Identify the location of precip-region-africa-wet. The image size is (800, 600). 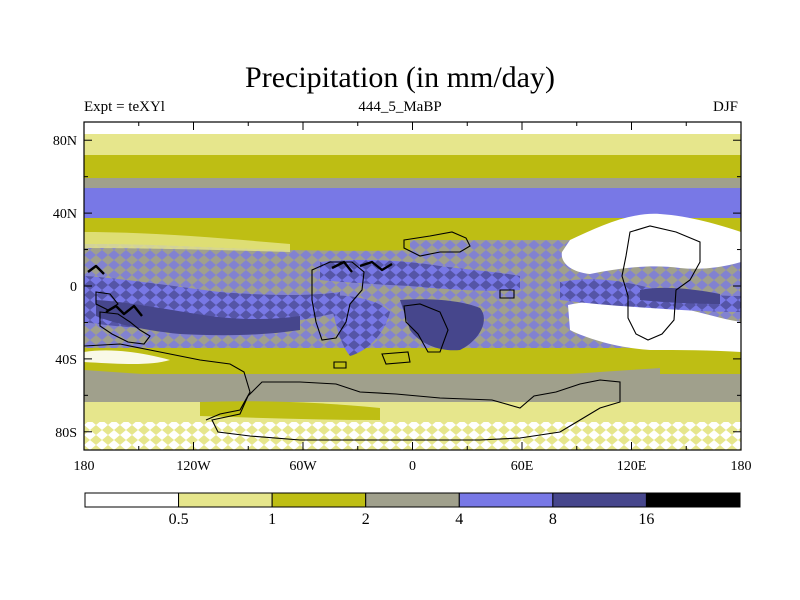
(442, 325).